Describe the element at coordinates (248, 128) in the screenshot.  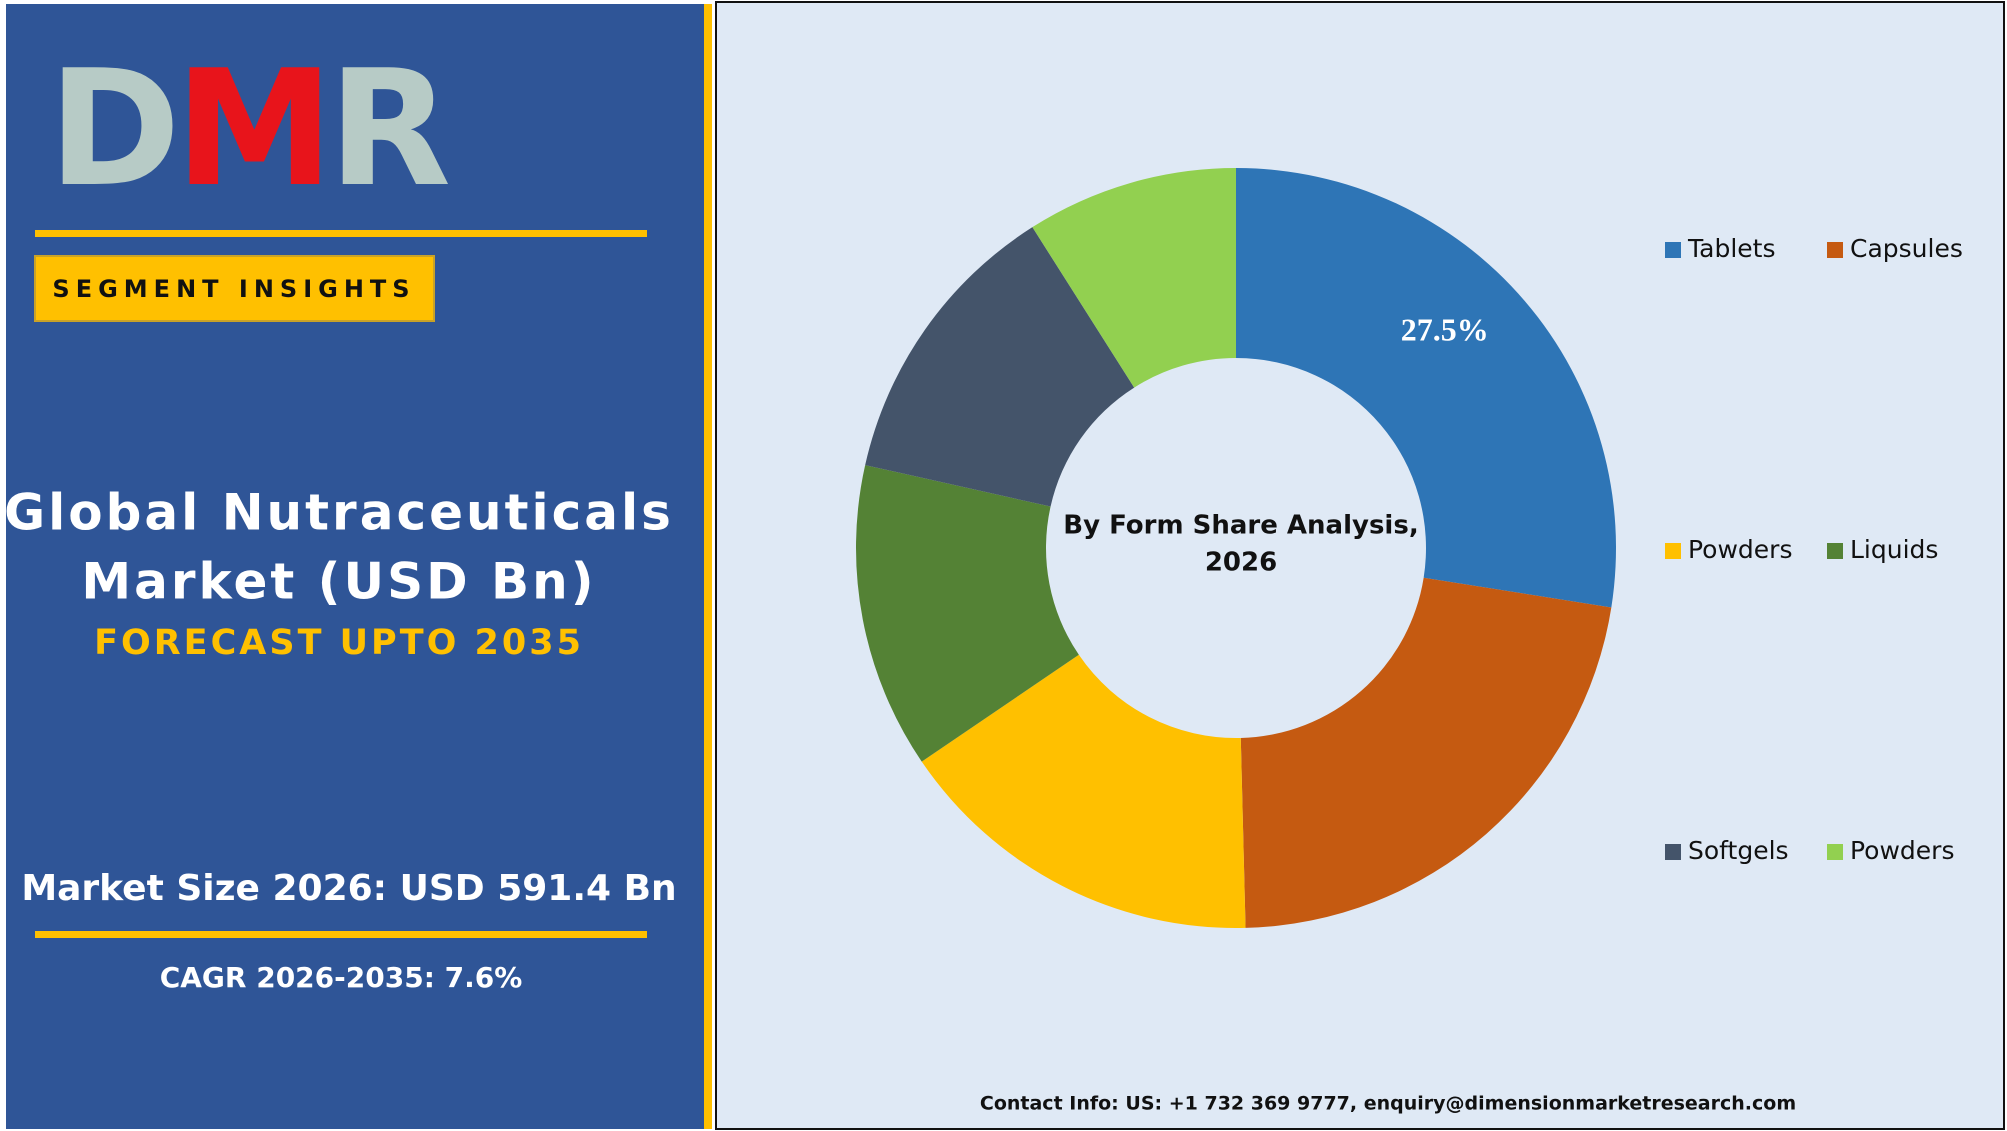
I see `logo: DMR` at that location.